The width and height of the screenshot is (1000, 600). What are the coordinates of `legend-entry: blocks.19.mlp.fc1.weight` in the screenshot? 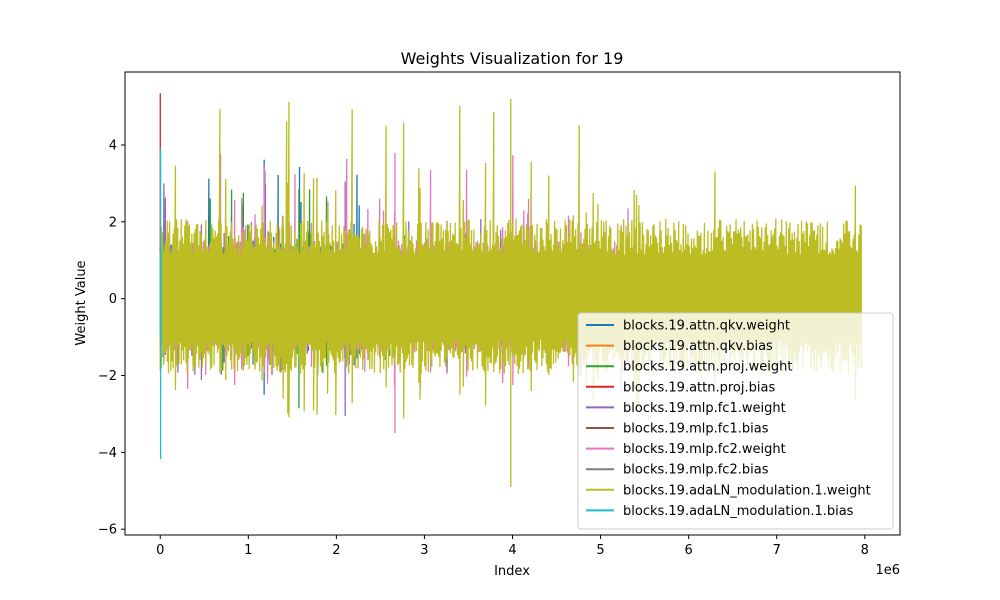 It's located at (704, 408).